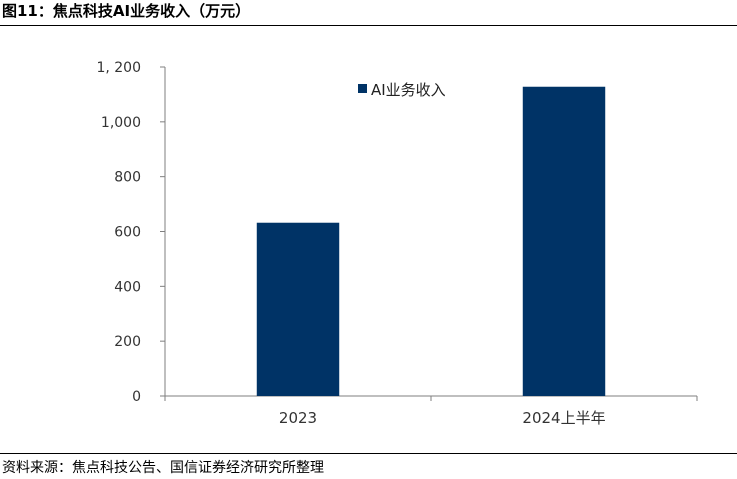 Image resolution: width=737 pixels, height=479 pixels. What do you see at coordinates (298, 418) in the screenshot?
I see `x-category-label: 2023` at bounding box center [298, 418].